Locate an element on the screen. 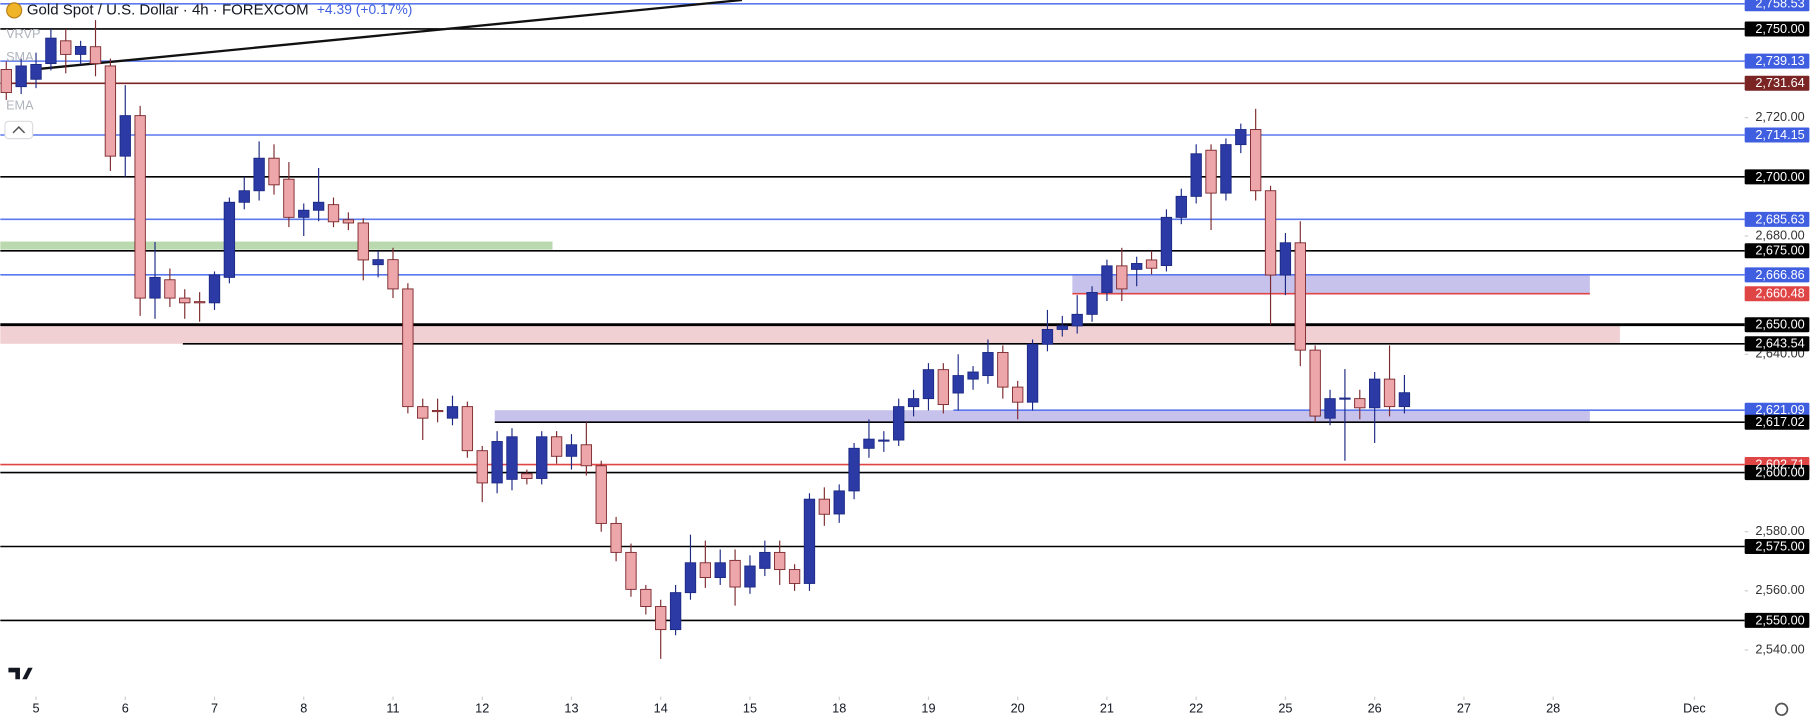  level-label: 2,739.13 is located at coordinates (1779, 61).